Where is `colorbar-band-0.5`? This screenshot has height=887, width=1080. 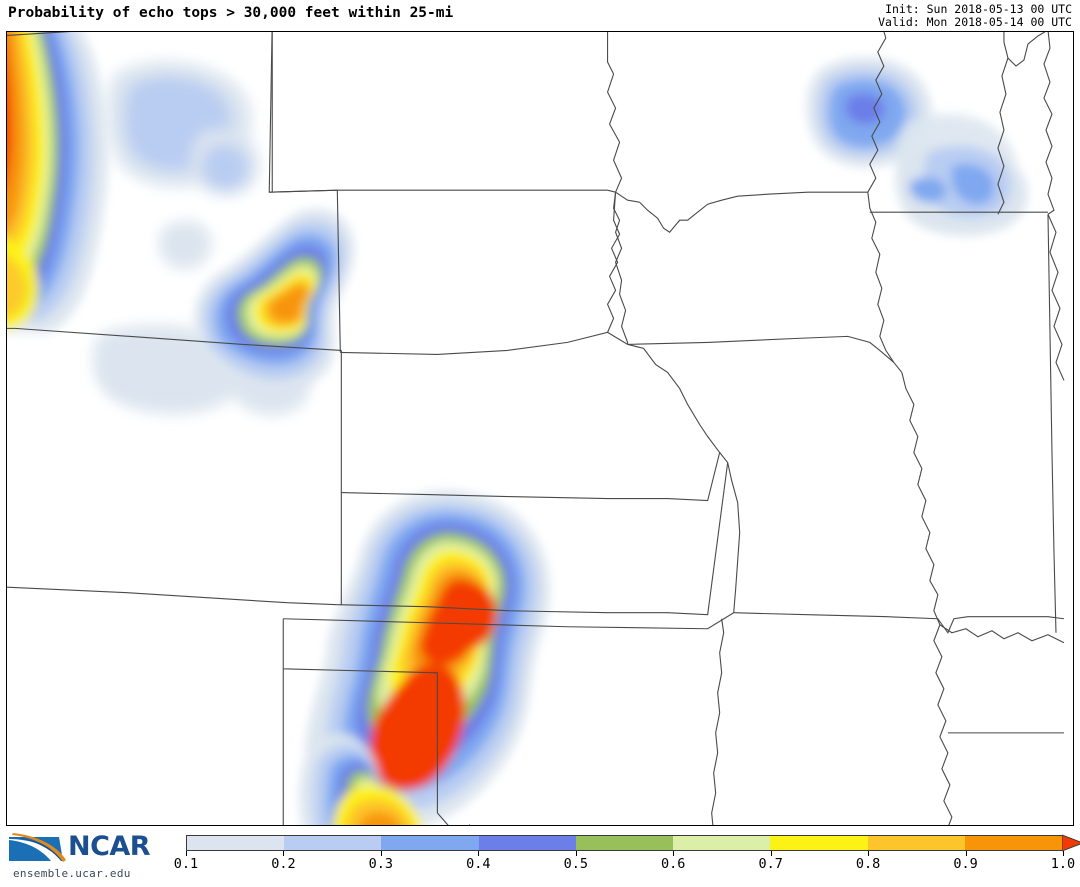
colorbar-band-0.5 is located at coordinates (624, 843).